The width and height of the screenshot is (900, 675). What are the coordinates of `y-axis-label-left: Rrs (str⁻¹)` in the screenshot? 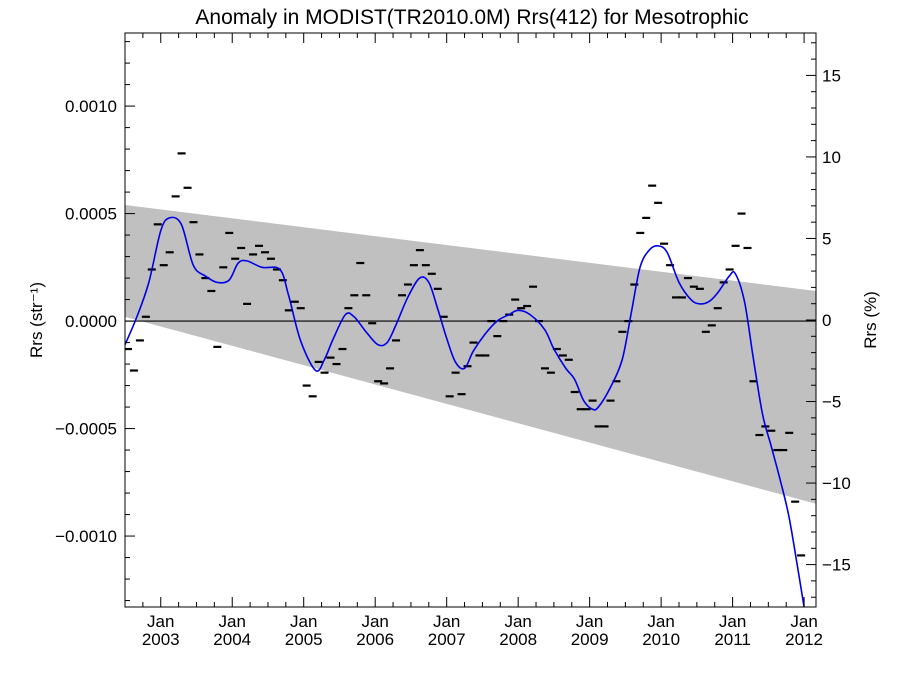 It's located at (36, 320).